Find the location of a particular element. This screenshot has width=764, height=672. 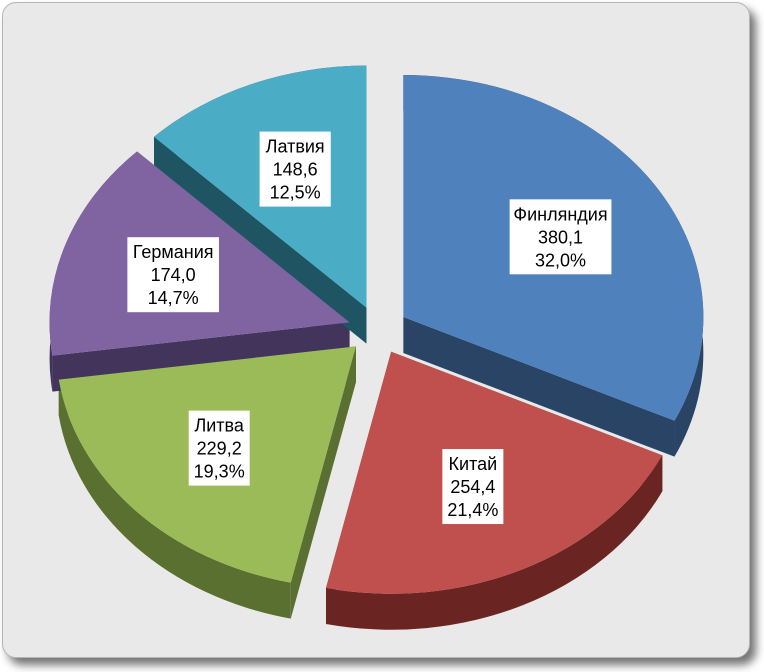

slice-value-3: 174,0 is located at coordinates (173, 275).